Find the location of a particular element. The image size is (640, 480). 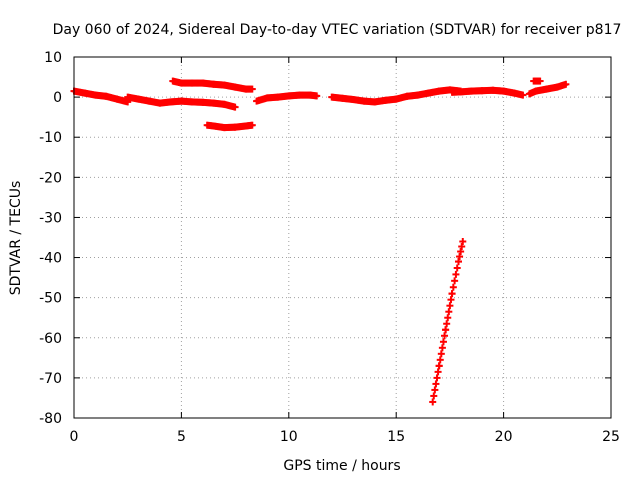

y-tick-label: -60 is located at coordinates (50, 339).